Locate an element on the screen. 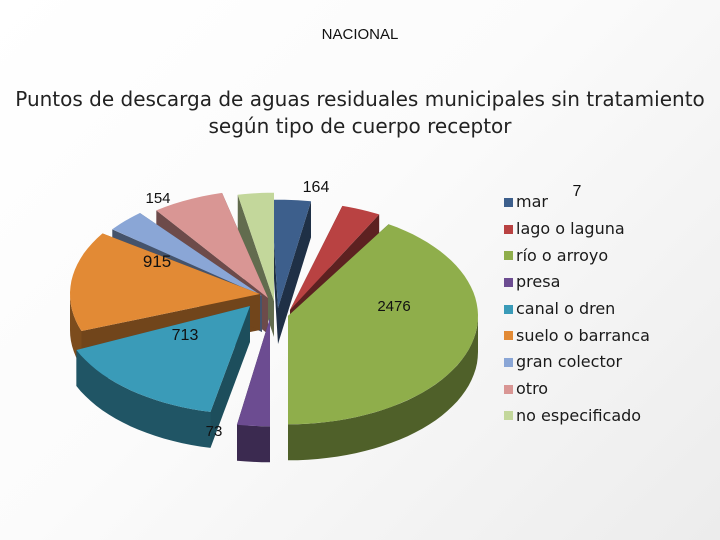  data-label-río-o-arroyo: 2476 is located at coordinates (393, 306).